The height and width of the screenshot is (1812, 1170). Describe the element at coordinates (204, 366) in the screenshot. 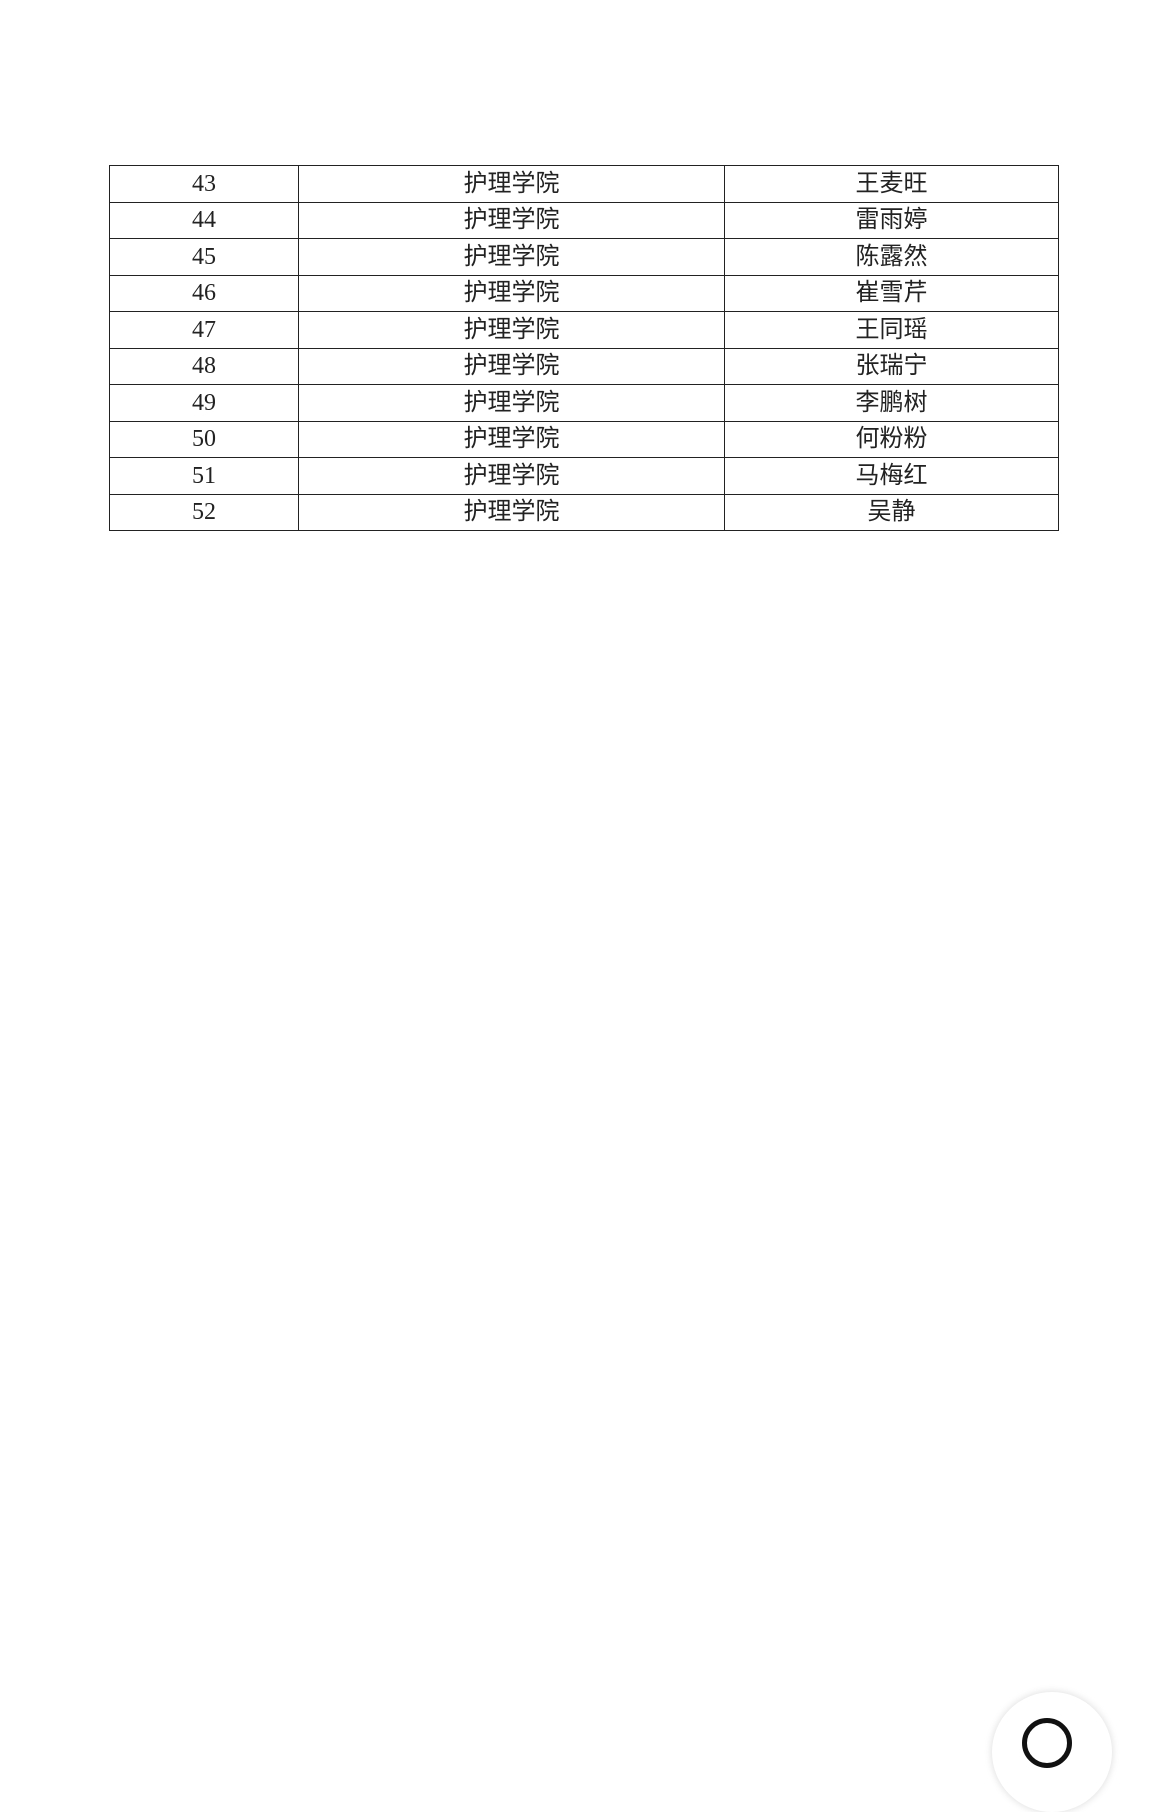

I see `row-number: 48` at that location.